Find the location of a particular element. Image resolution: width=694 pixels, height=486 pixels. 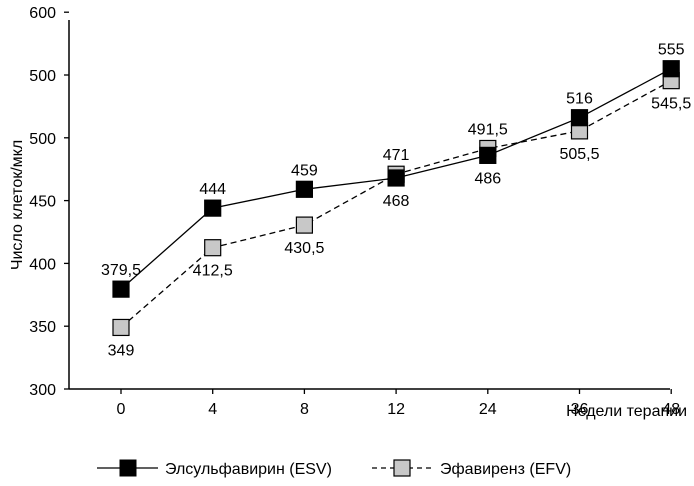

x-tick-label: 48 is located at coordinates (671, 409).